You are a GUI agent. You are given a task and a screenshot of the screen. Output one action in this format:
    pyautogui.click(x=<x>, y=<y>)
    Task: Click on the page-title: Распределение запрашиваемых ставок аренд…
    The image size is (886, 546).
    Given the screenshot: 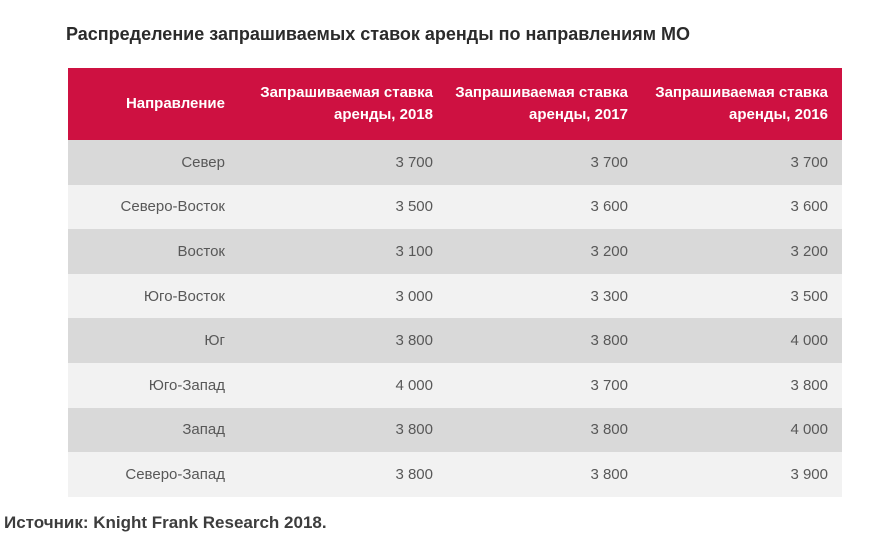 What is the action you would take?
    pyautogui.click(x=378, y=34)
    